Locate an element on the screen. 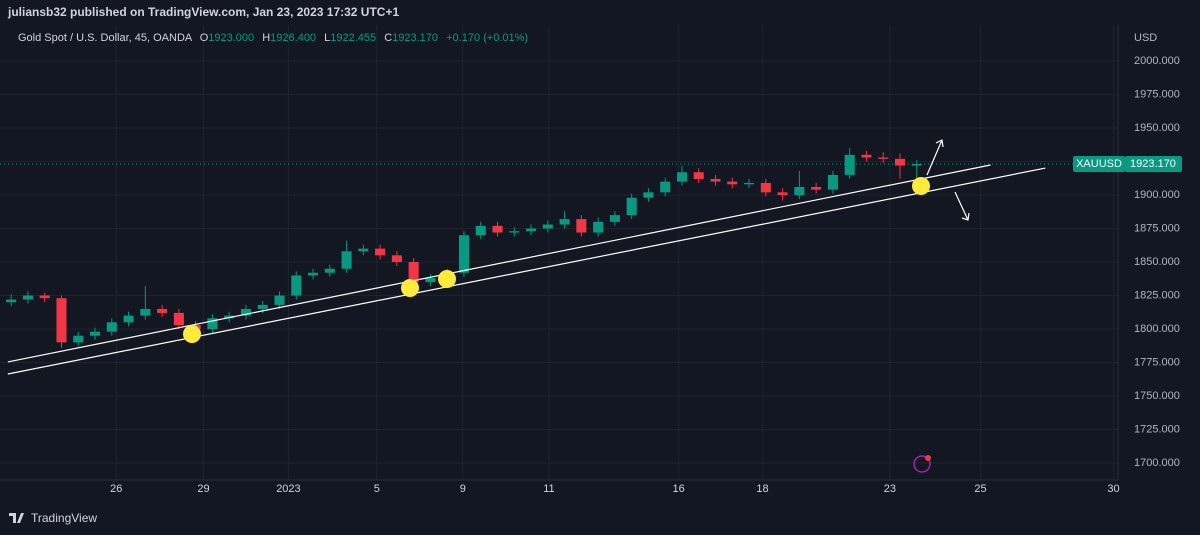 The image size is (1200, 535). x-tick-label: 16 is located at coordinates (679, 489).